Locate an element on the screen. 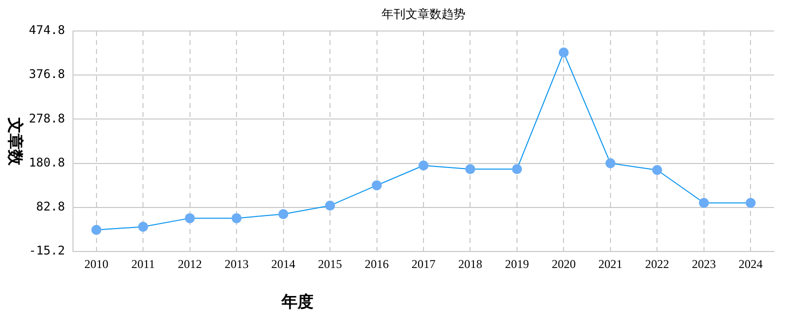  x-axis-title: 年度 is located at coordinates (297, 302).